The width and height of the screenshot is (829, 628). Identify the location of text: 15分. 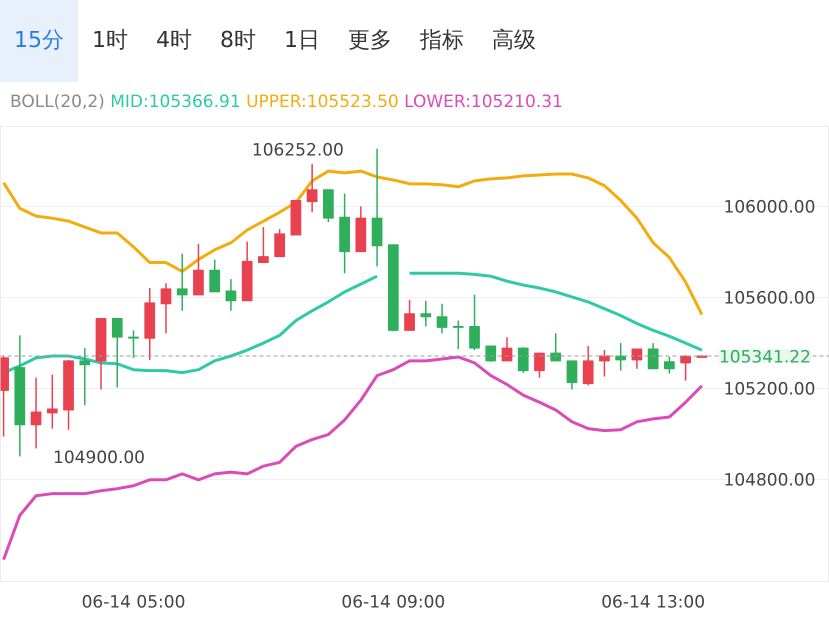
(39, 41).